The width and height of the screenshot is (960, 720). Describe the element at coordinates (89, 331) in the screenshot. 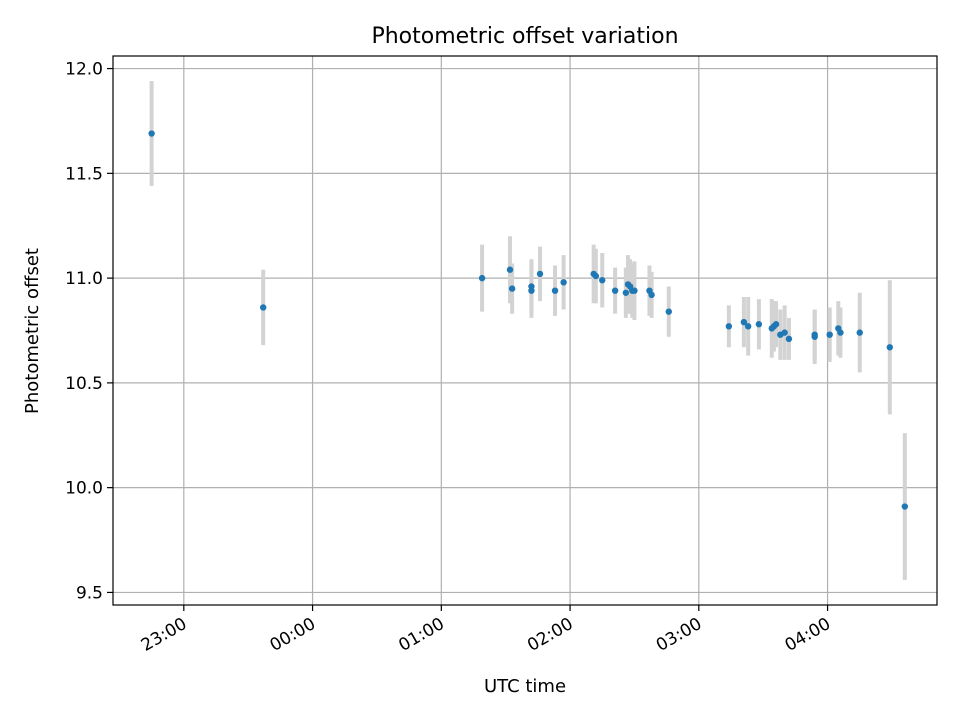

I see `y-axis: 9.5 10.0 10.5 11.0 11.5 12.0` at that location.